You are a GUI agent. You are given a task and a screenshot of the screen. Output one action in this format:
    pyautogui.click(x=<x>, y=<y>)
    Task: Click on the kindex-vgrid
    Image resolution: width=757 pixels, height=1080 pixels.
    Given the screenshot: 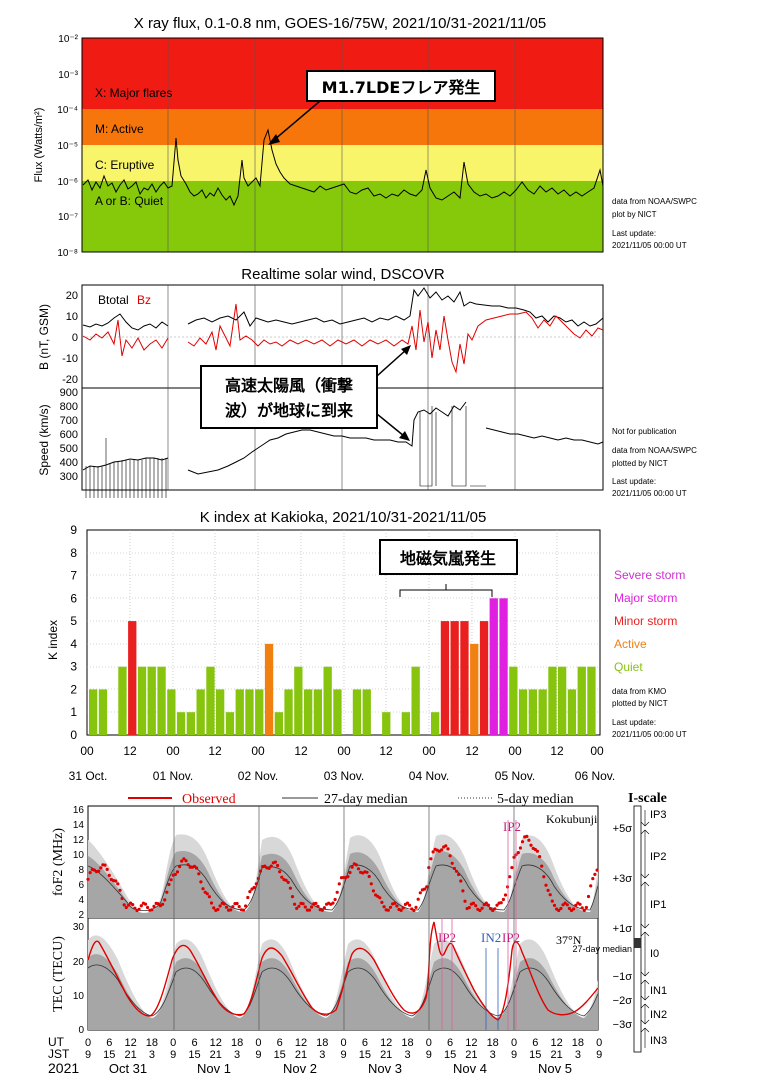 What is the action you would take?
    pyautogui.click(x=343, y=632)
    